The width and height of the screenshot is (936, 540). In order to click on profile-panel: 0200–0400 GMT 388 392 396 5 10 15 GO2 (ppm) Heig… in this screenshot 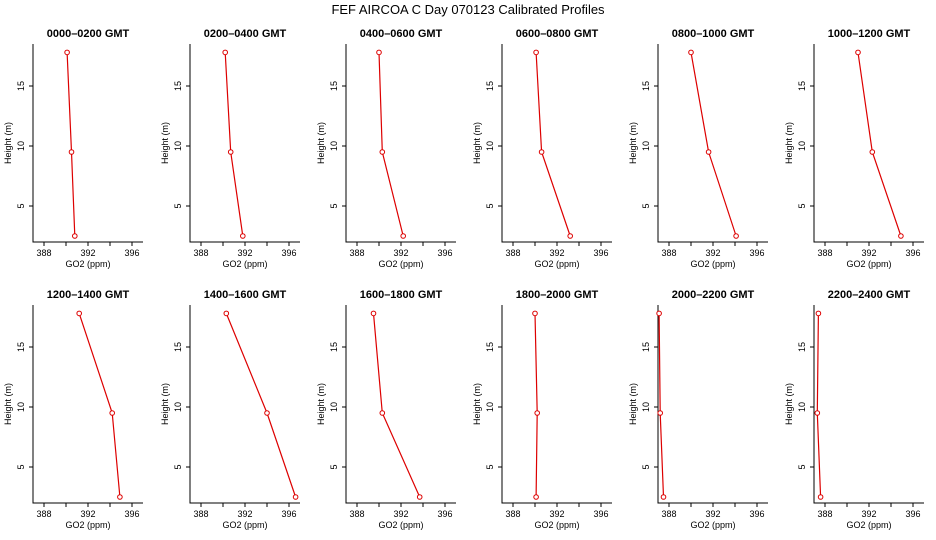, I will do `click(230, 148)`.